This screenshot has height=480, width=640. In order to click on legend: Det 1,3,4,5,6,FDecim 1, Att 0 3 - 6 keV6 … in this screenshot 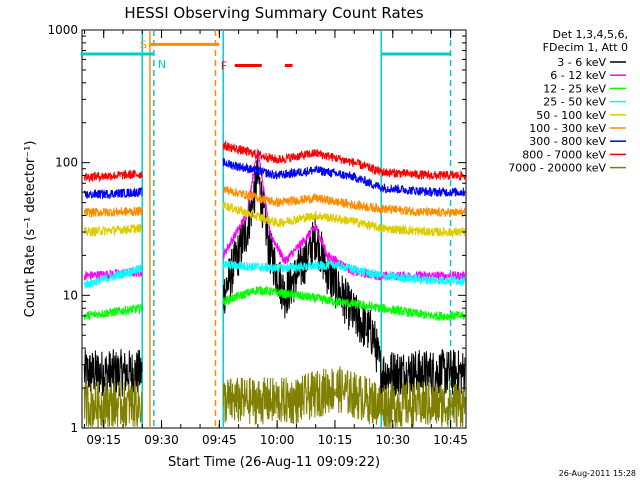, I will do `click(568, 101)`.